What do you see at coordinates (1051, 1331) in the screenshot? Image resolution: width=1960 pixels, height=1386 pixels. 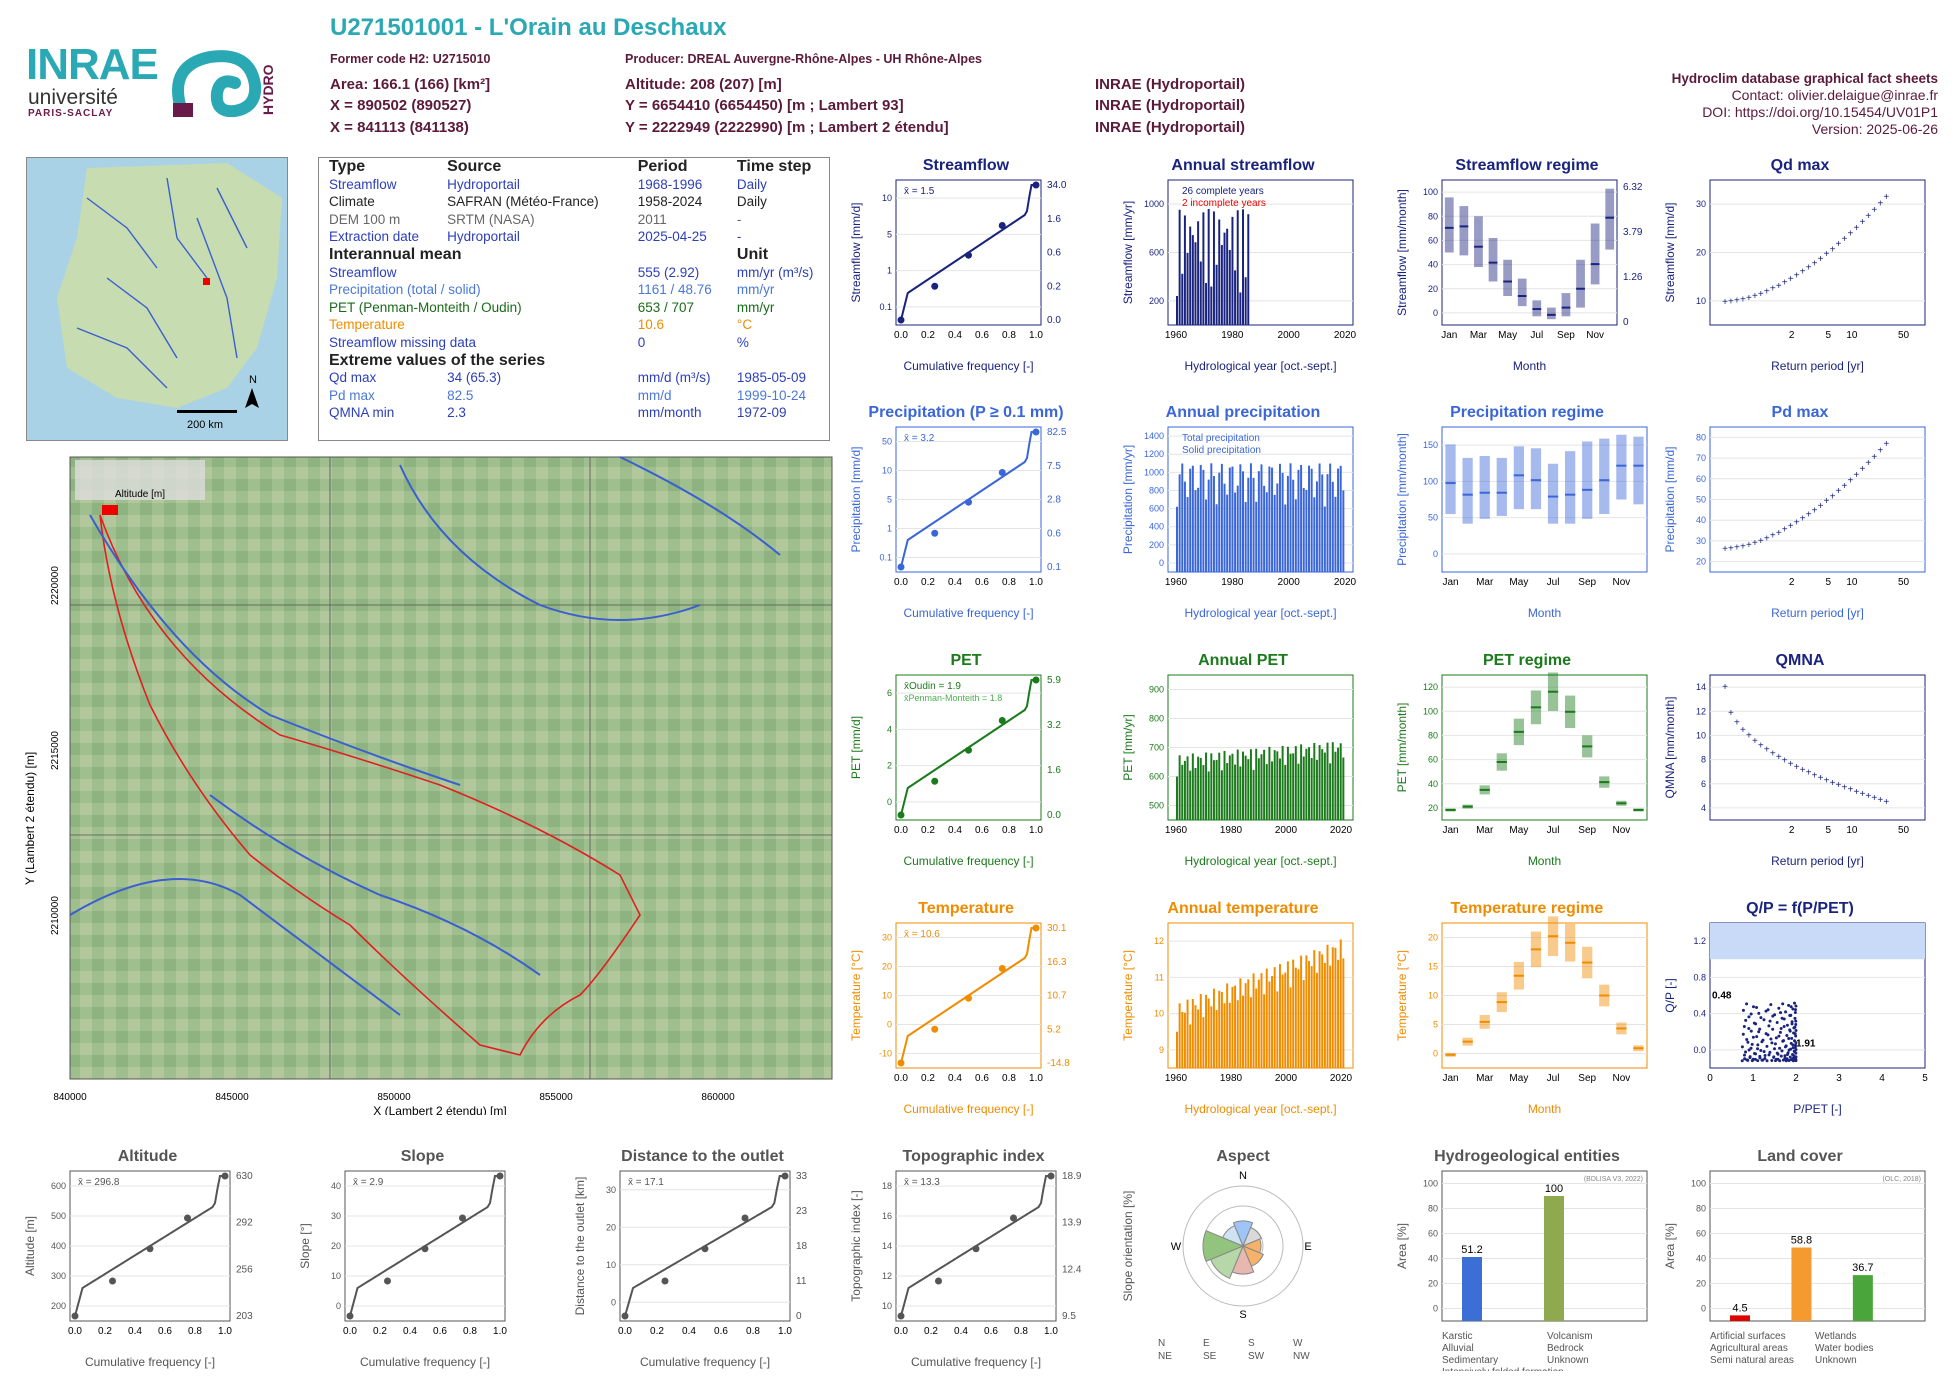 I see `x-tick-label: 1.0` at bounding box center [1051, 1331].